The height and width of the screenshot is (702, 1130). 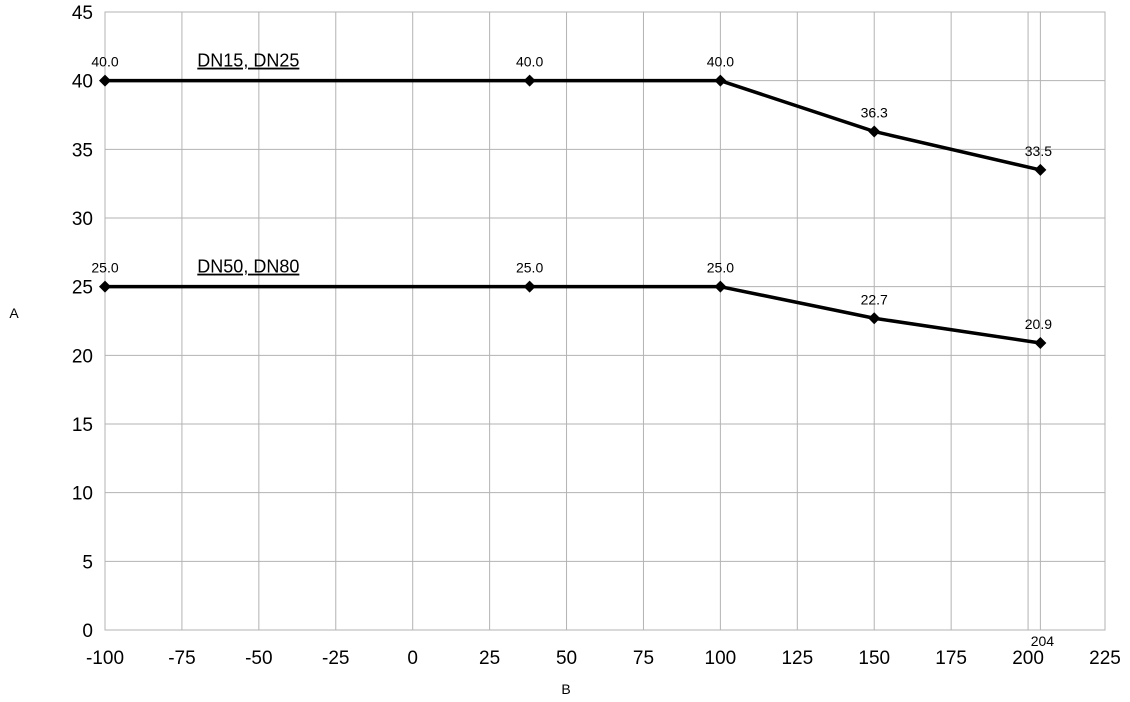 I want to click on x-tick-label: -25, so click(x=335, y=658).